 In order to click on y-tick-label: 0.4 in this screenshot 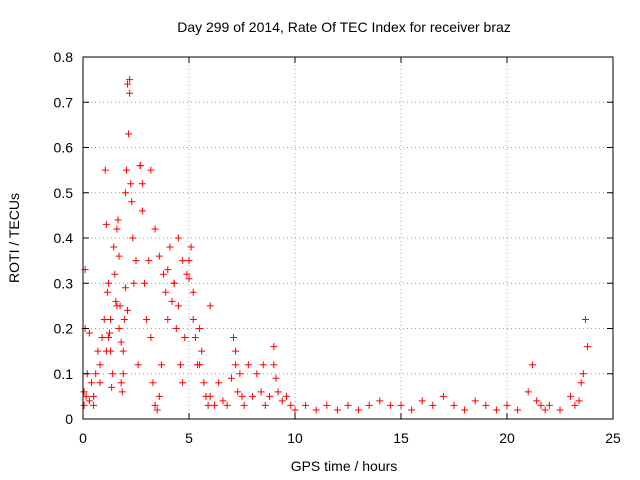, I will do `click(64, 238)`.